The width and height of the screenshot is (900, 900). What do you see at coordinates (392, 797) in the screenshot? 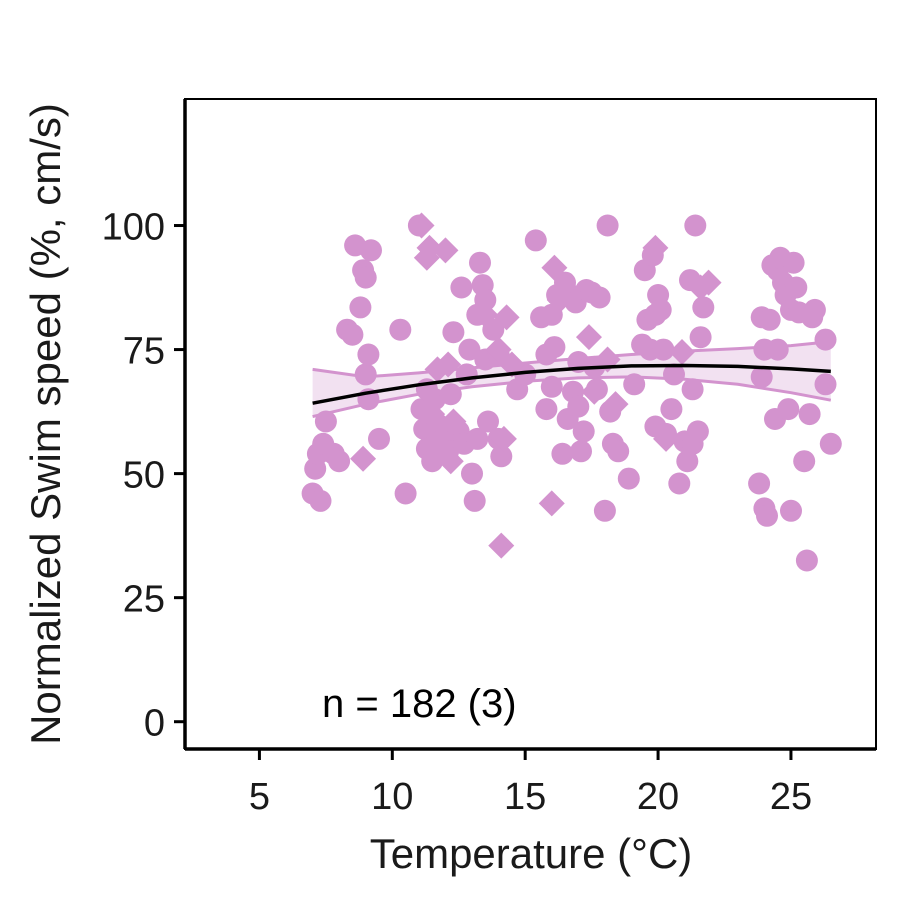
I see `x-tick-label: 10` at bounding box center [392, 797].